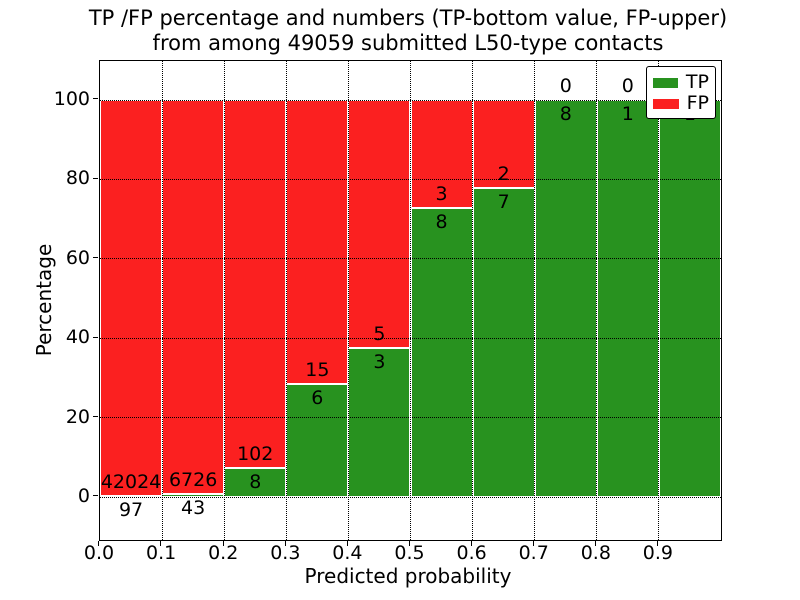 The image size is (800, 600). I want to click on legend-item-tp: TP, so click(681, 82).